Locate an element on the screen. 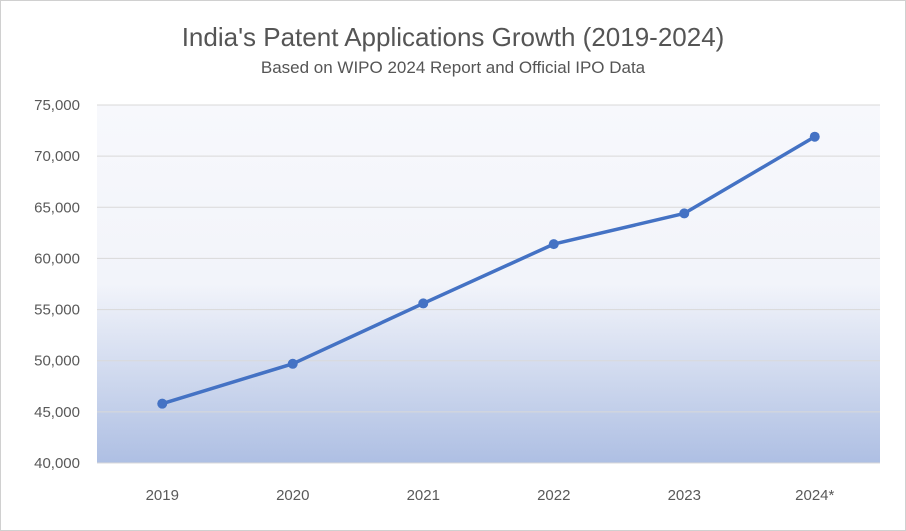 The image size is (906, 531). y-tick-label: 65,000 is located at coordinates (57, 207).